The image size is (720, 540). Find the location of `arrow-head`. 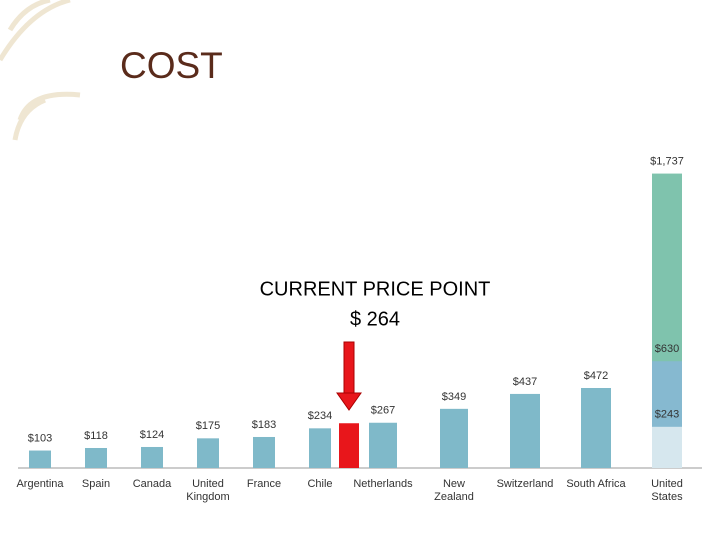

arrow-head is located at coordinates (349, 401).